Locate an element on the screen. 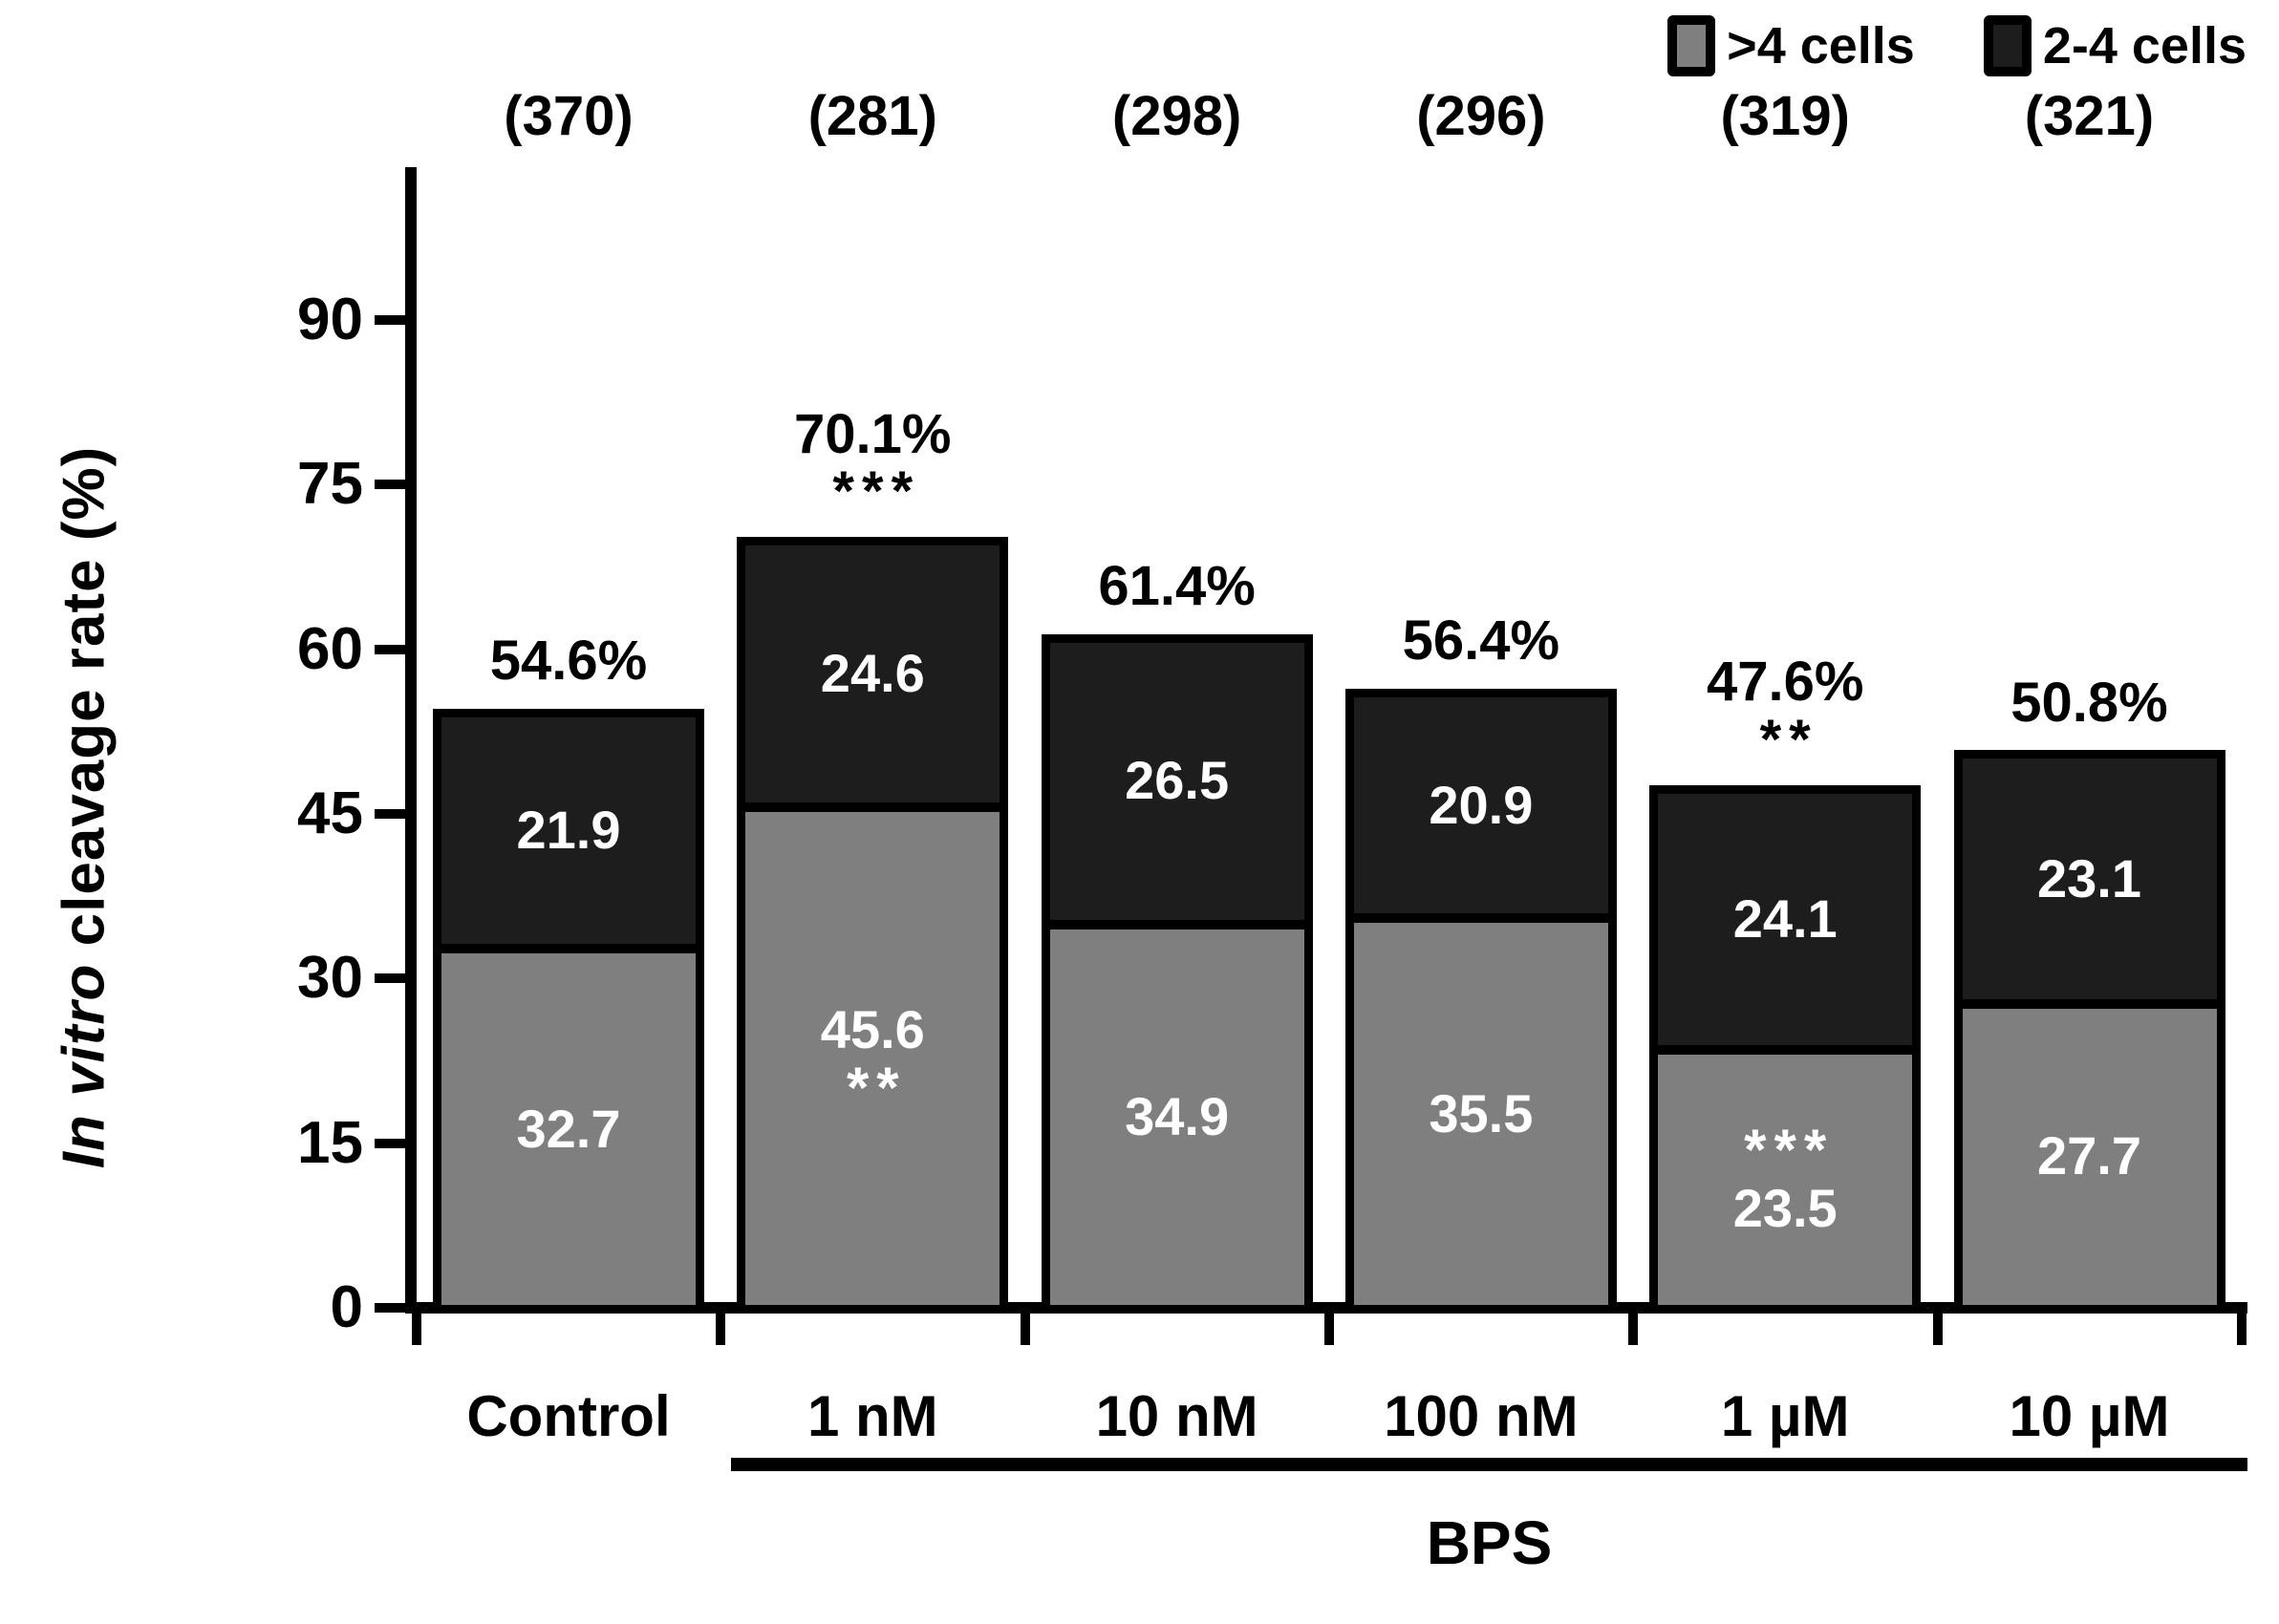 The width and height of the screenshot is (2279, 1624). bar-segment-gt4-cells: 34.9 is located at coordinates (1177, 1119).